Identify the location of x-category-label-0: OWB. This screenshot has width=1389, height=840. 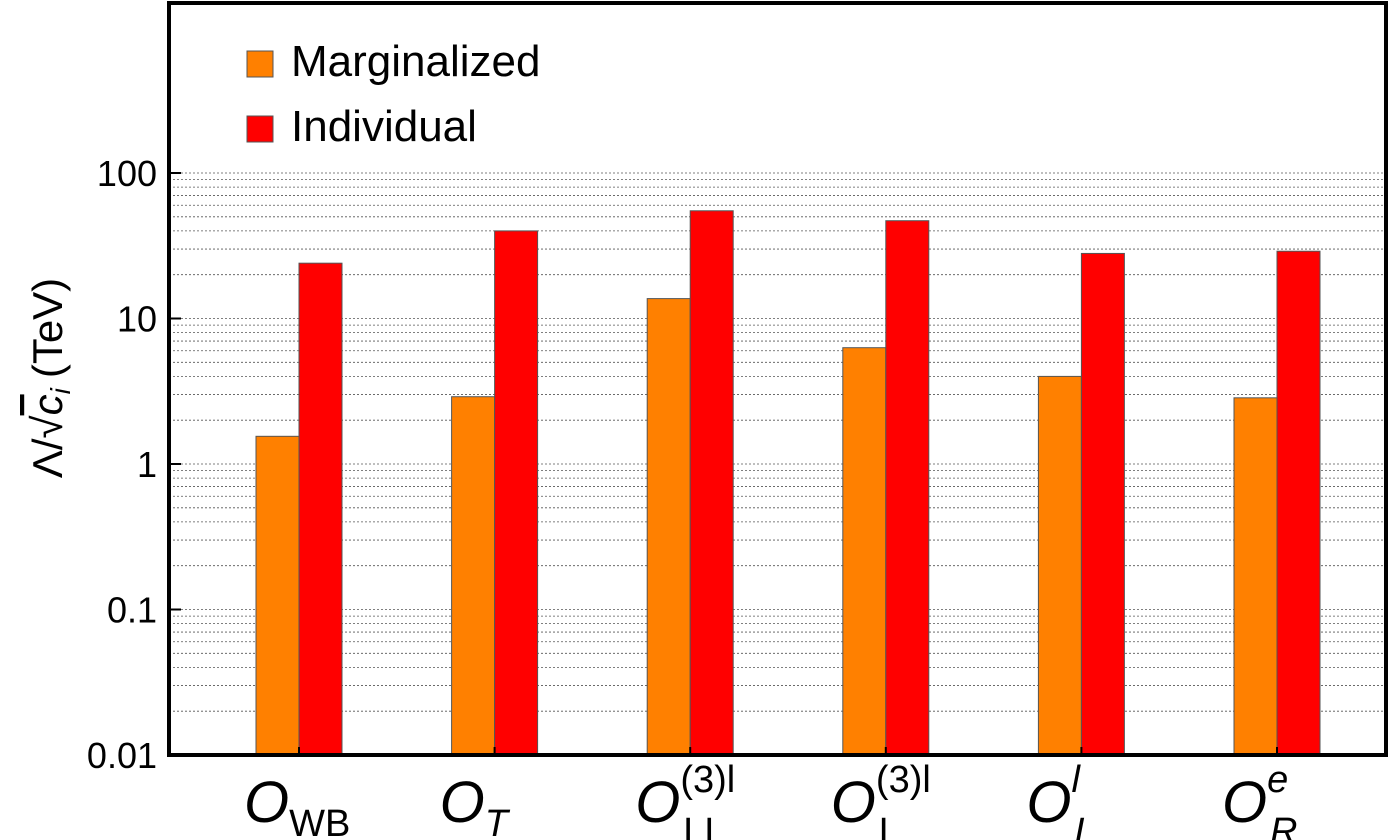
(297, 805).